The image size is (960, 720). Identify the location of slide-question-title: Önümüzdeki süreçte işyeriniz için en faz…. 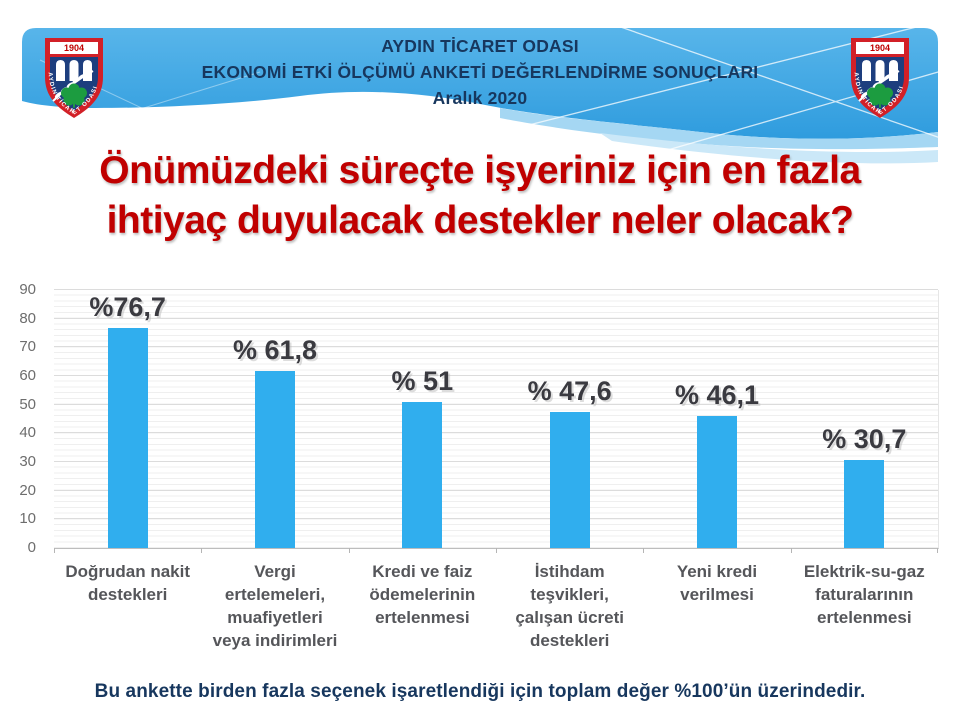
(480, 196).